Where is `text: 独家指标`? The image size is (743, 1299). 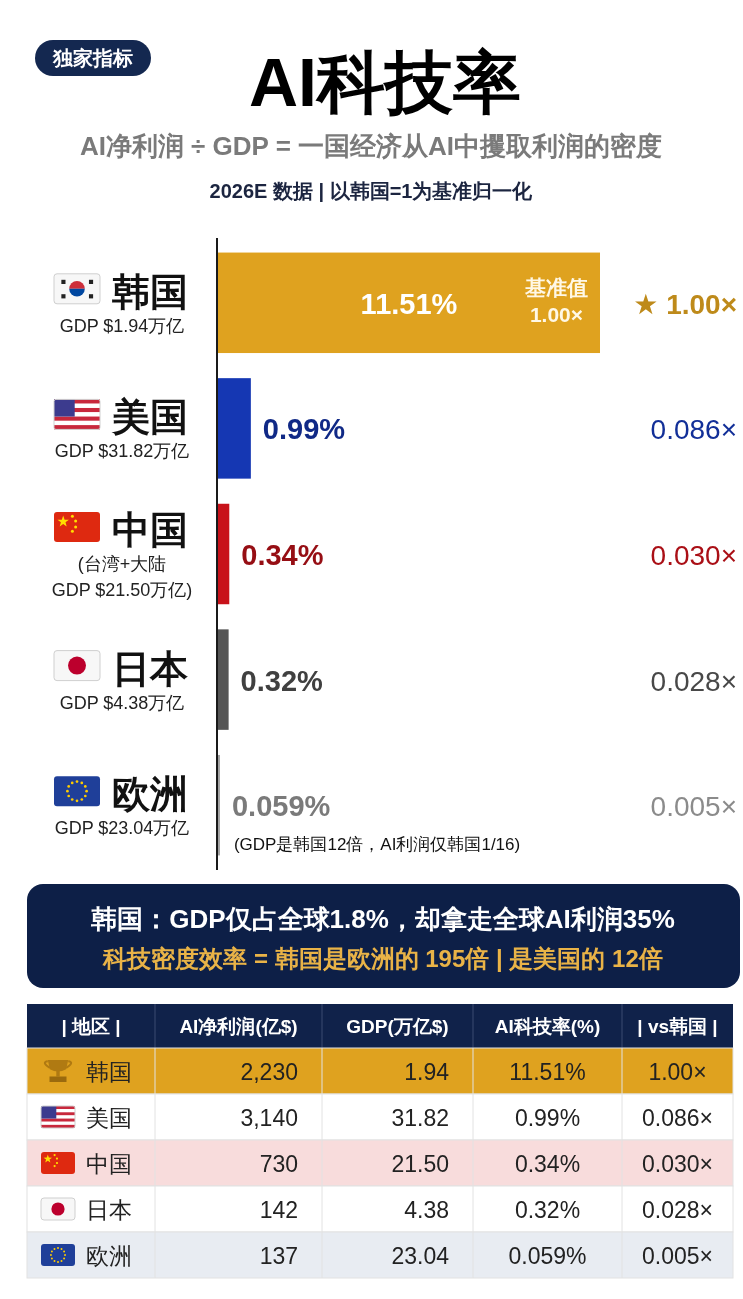
text: 独家指标 is located at coordinates (92, 58).